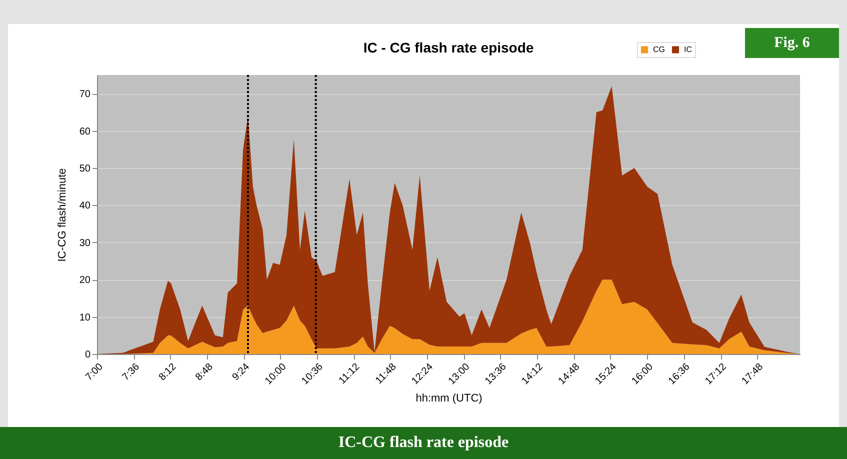 This screenshot has width=847, height=459. I want to click on y-tick-label: 20, so click(85, 280).